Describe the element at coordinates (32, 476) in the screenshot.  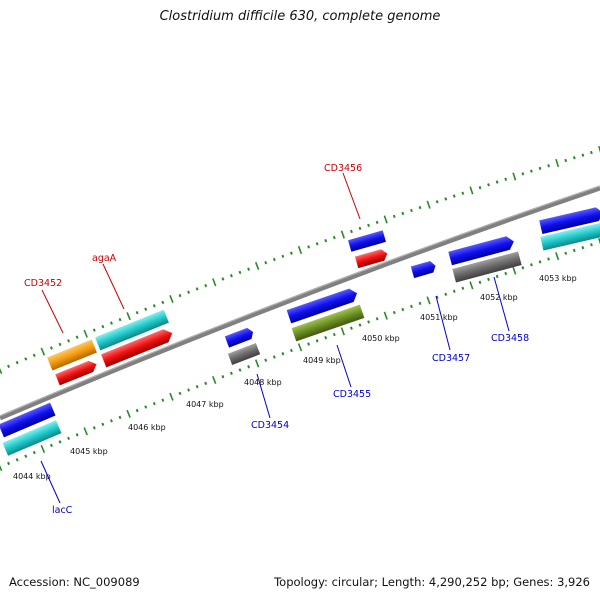
I see `kbp-label-4044: 4044 kbp` at that location.